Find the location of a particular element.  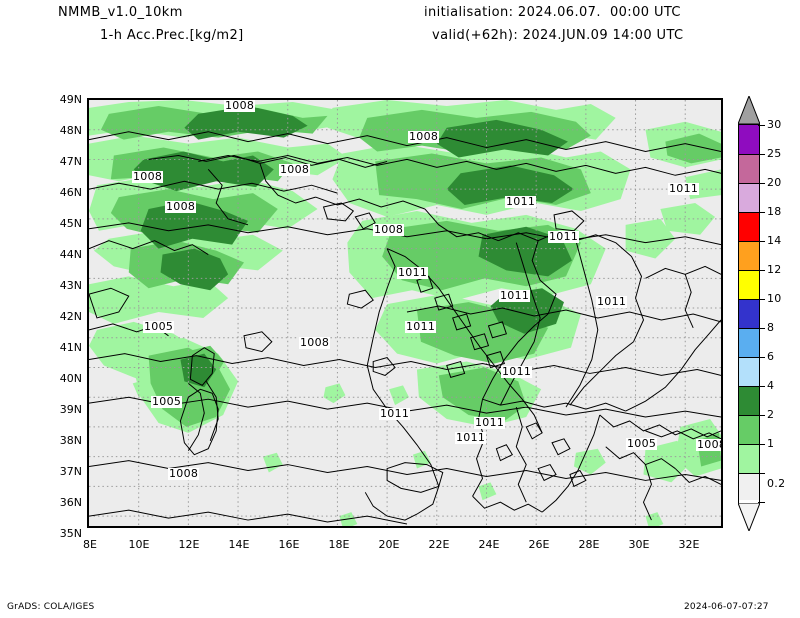

colorbar-cap-bottom is located at coordinates (749, 517).